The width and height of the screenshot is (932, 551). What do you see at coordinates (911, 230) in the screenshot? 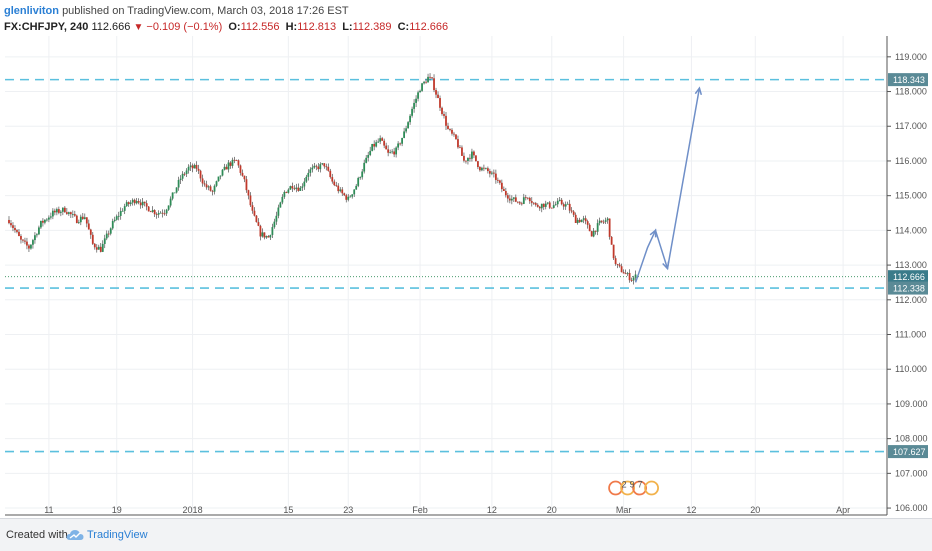
I see `y-tick-label: 114.000` at bounding box center [911, 230].